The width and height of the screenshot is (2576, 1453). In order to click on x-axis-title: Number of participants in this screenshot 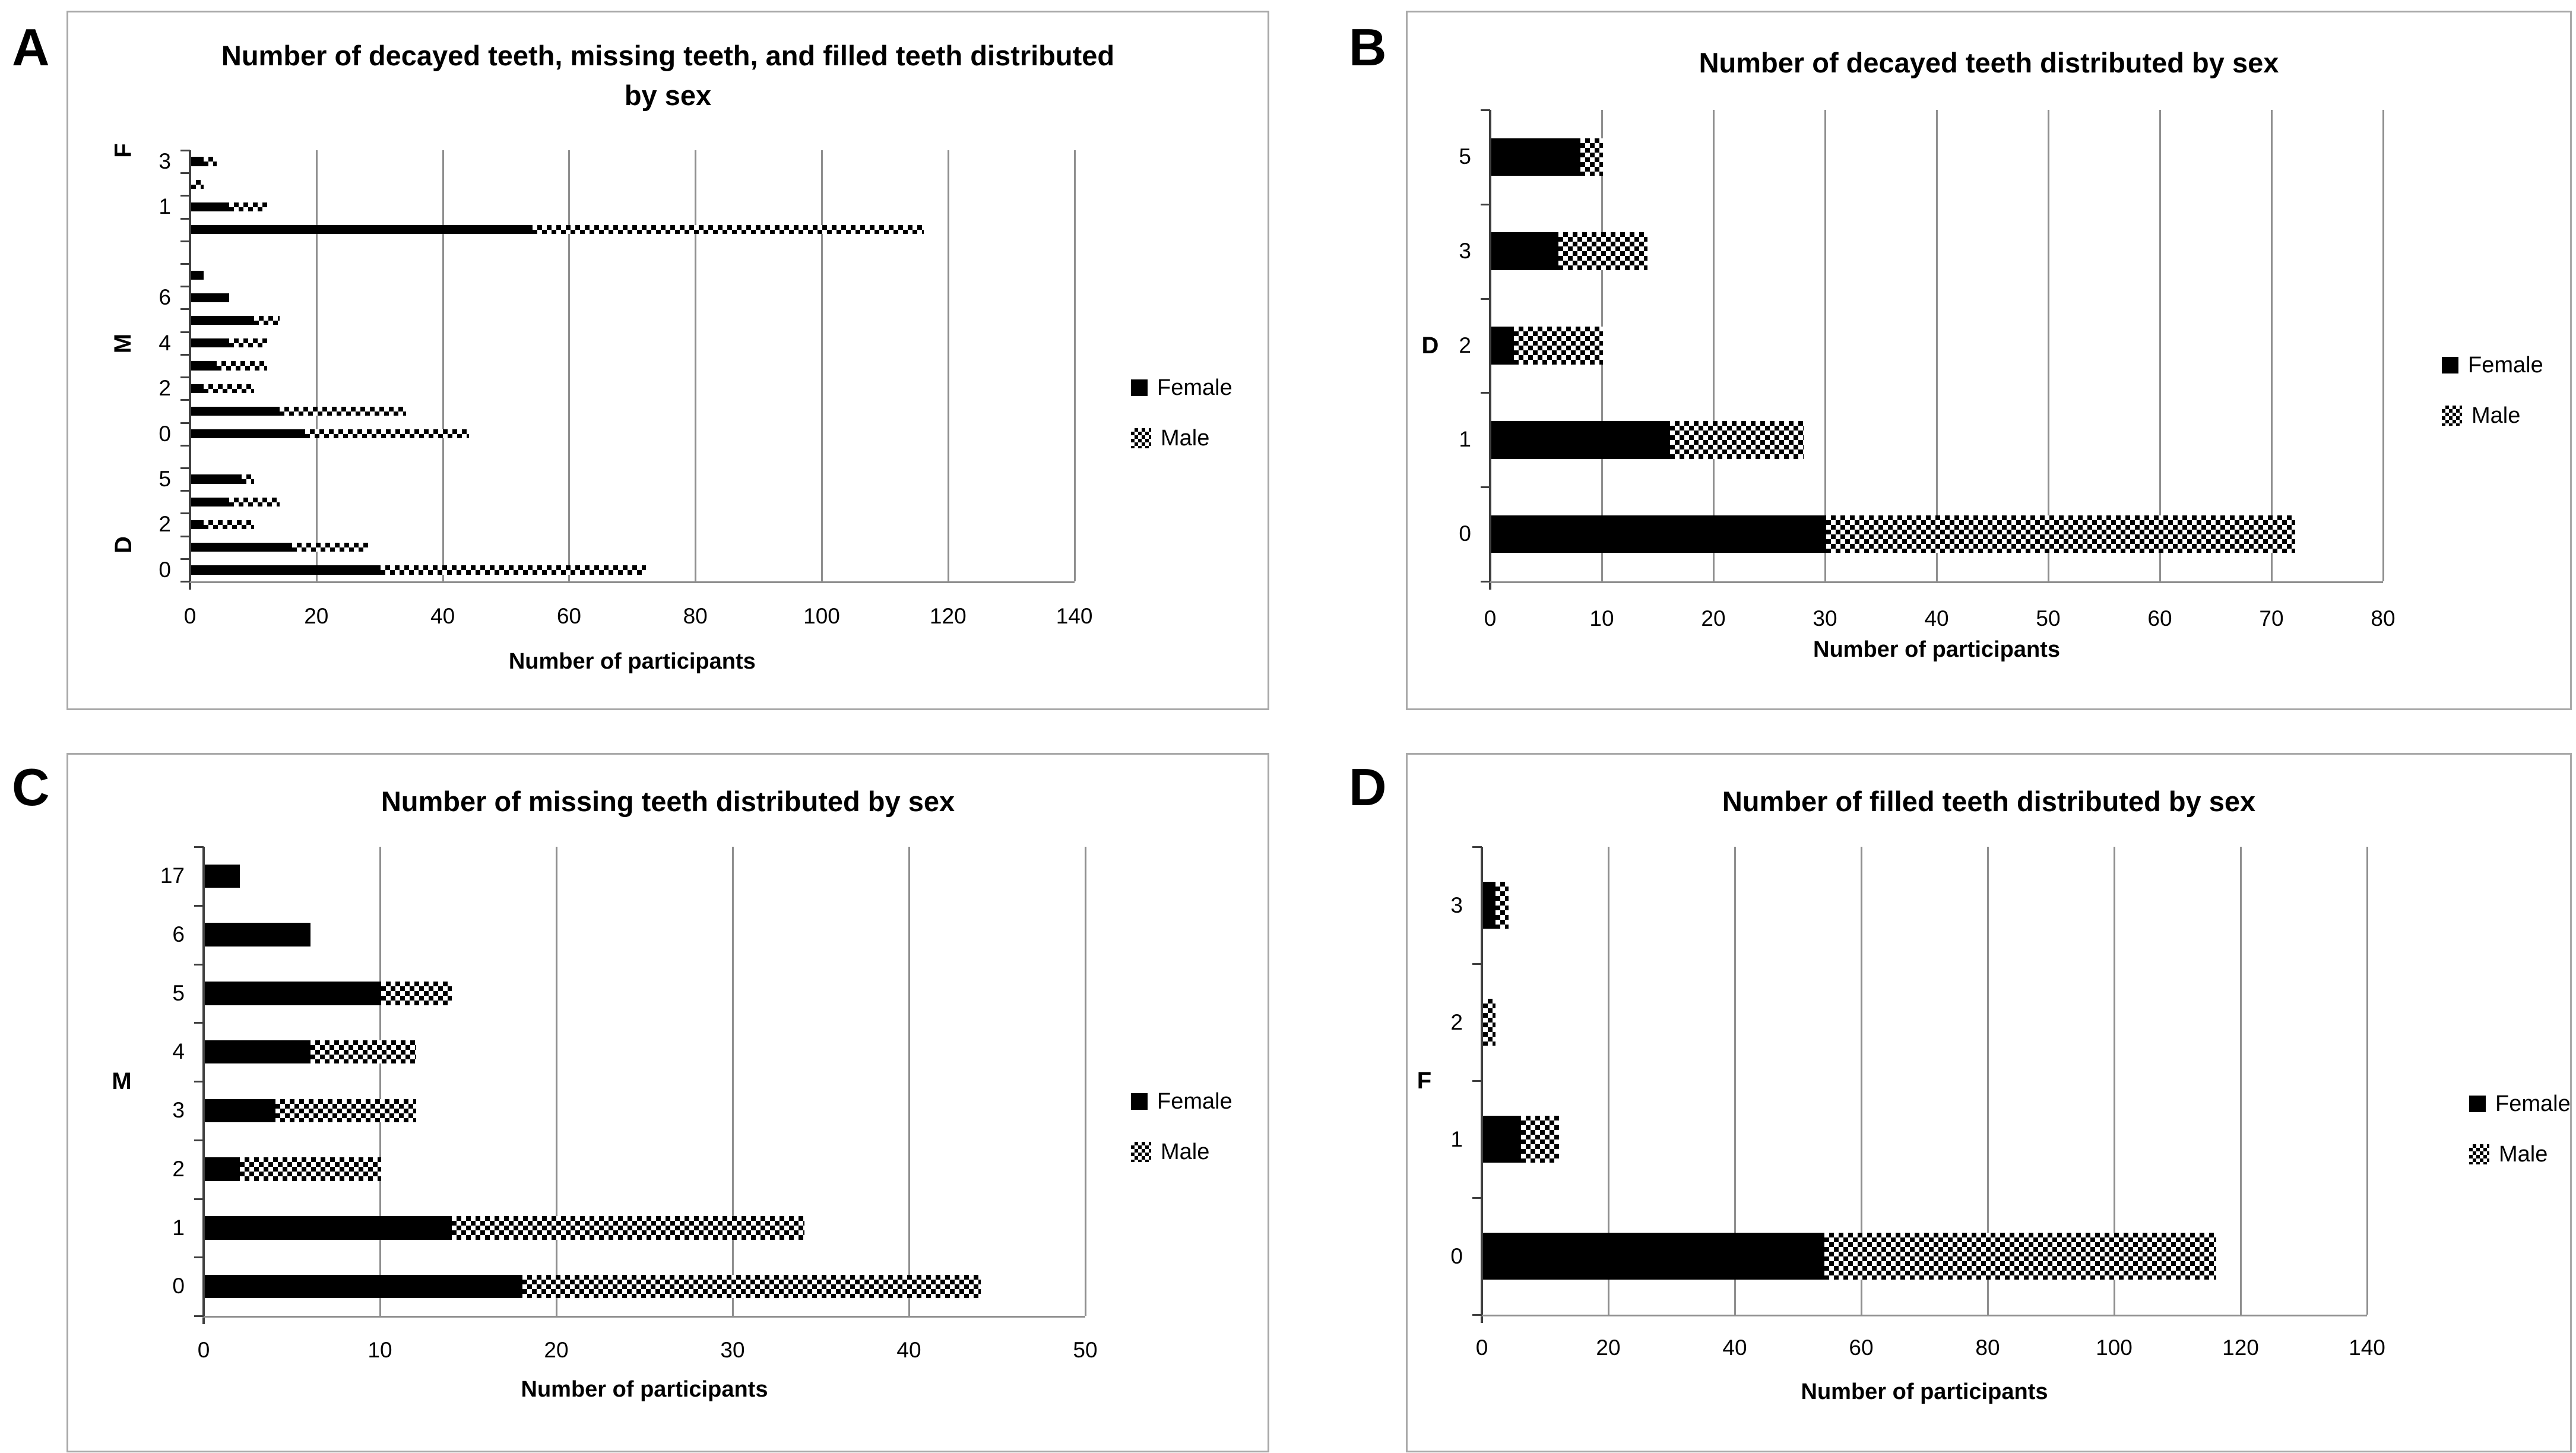, I will do `click(1925, 1391)`.